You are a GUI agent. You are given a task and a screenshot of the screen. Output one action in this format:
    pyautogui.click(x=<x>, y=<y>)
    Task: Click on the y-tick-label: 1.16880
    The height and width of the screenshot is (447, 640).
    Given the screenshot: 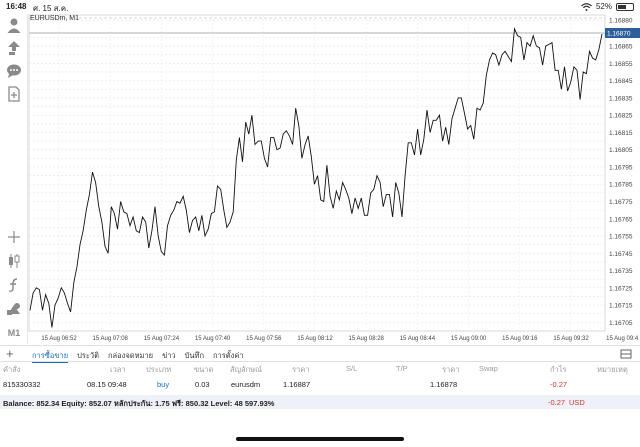 What is the action you would take?
    pyautogui.click(x=621, y=21)
    